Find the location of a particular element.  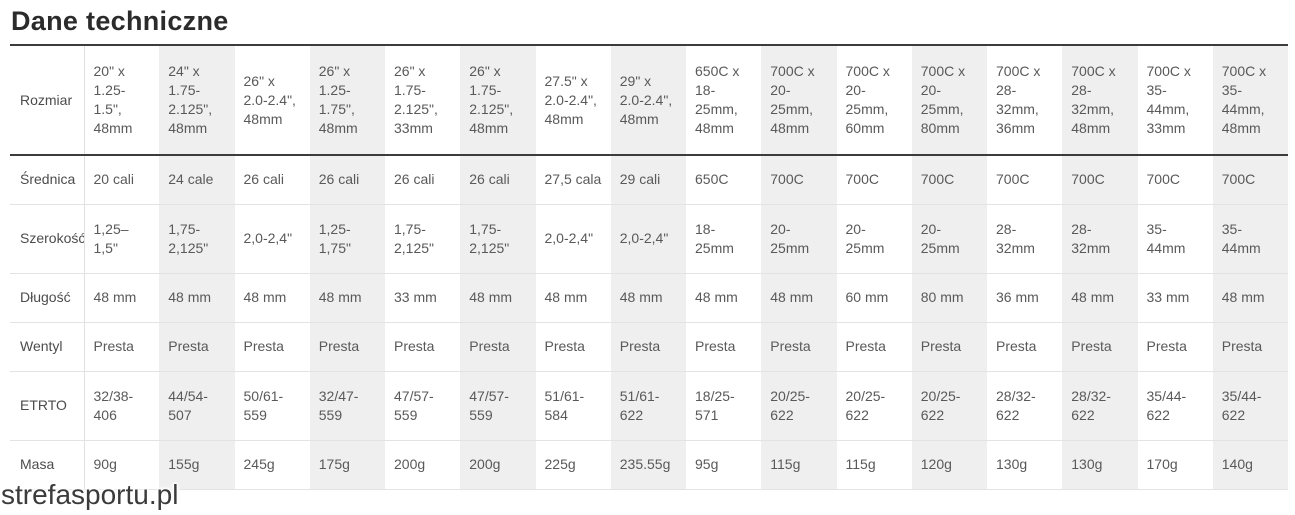

table-cell: 225g is located at coordinates (573, 465).